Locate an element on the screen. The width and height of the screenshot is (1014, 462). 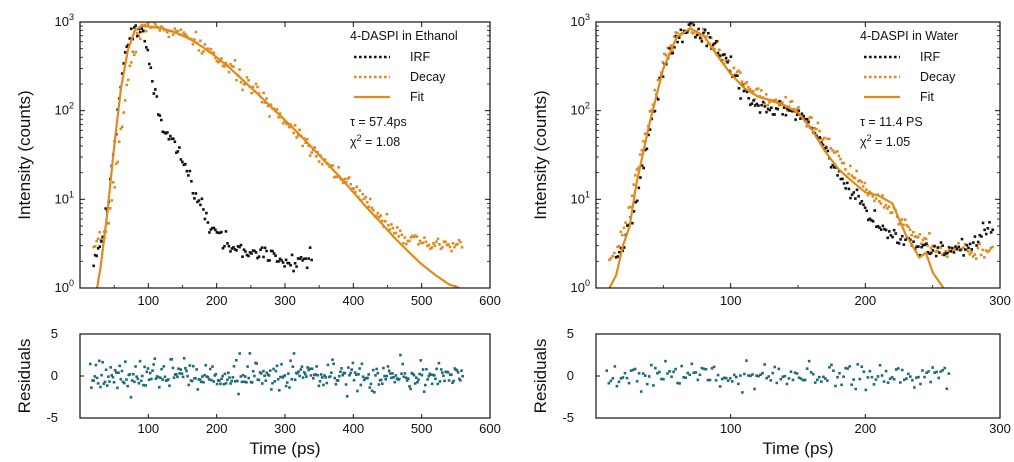
legend-label-fit: Fit is located at coordinates (927, 97).